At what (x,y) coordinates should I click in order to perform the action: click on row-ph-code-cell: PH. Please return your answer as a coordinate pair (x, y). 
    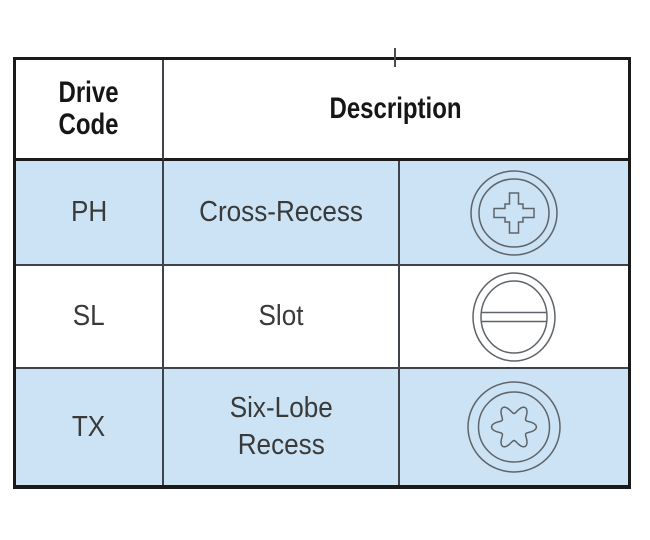
    Looking at the image, I should click on (90, 213).